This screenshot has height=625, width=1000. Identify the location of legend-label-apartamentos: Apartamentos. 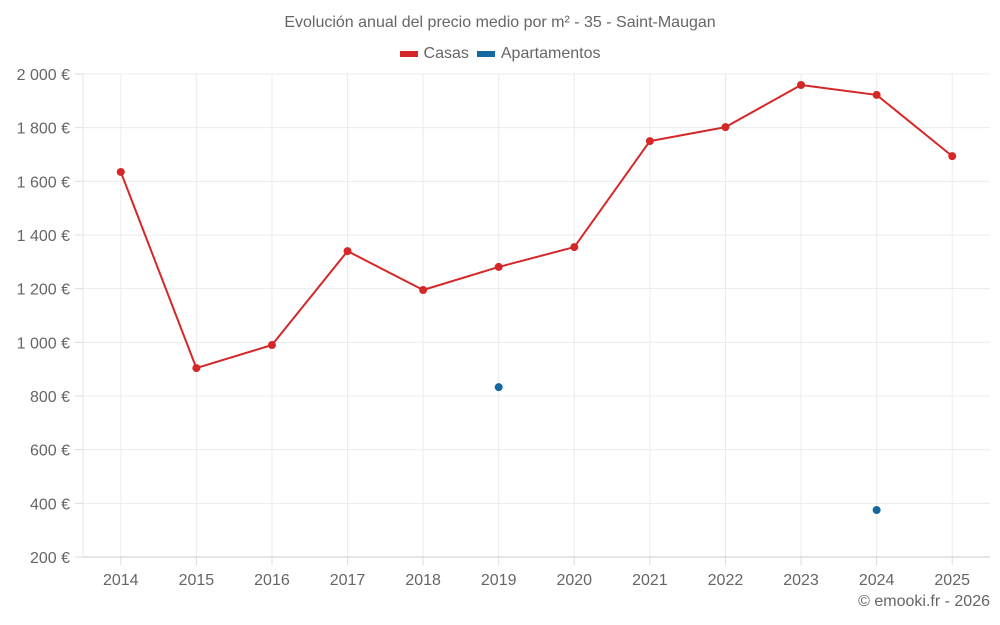
(550, 53).